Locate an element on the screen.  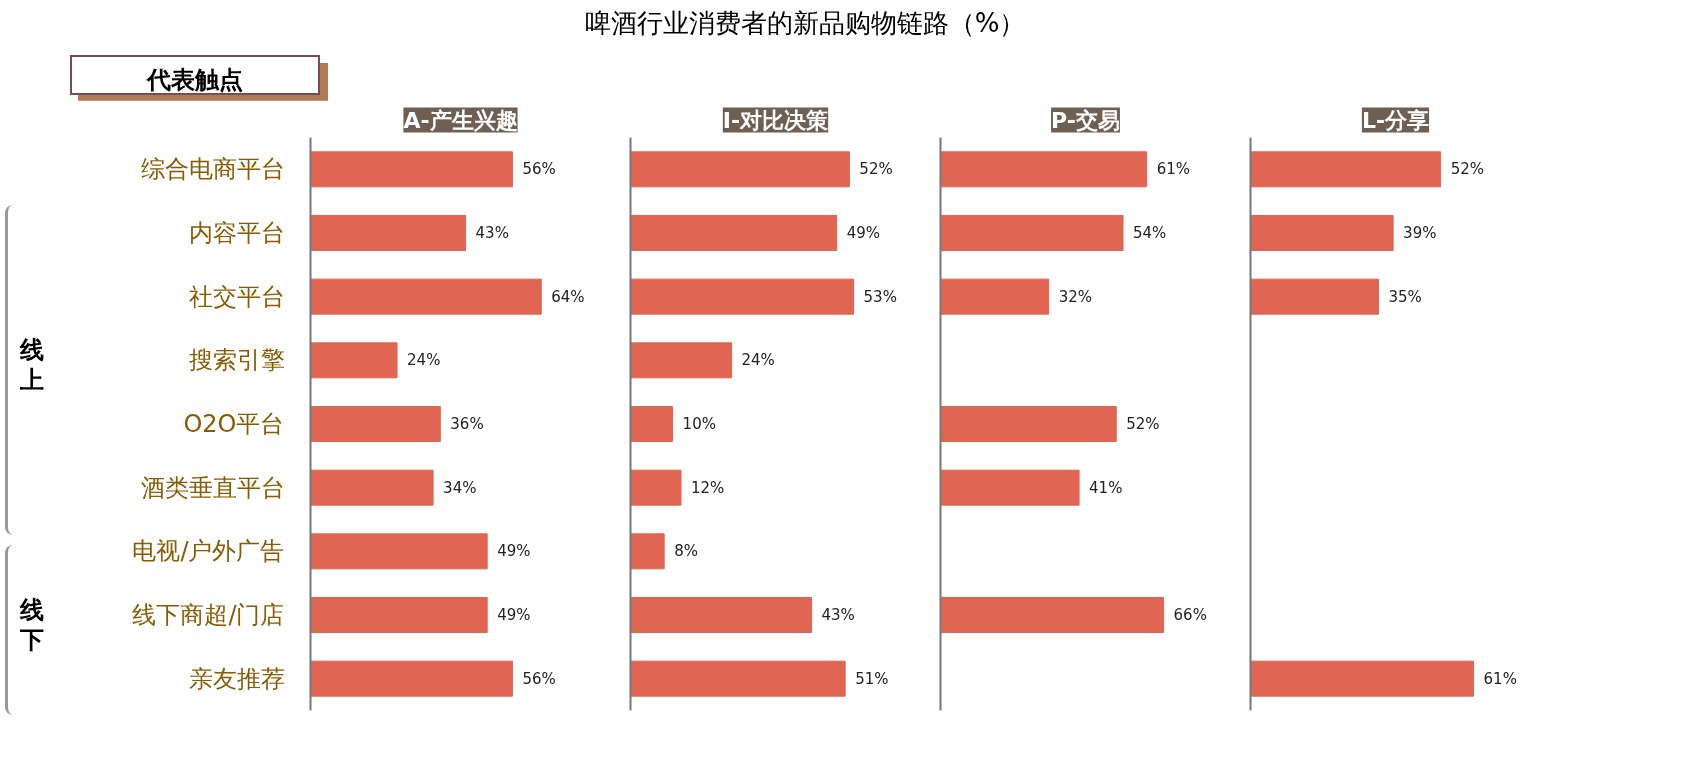
chart-title: I-对比决策 is located at coordinates (775, 120).